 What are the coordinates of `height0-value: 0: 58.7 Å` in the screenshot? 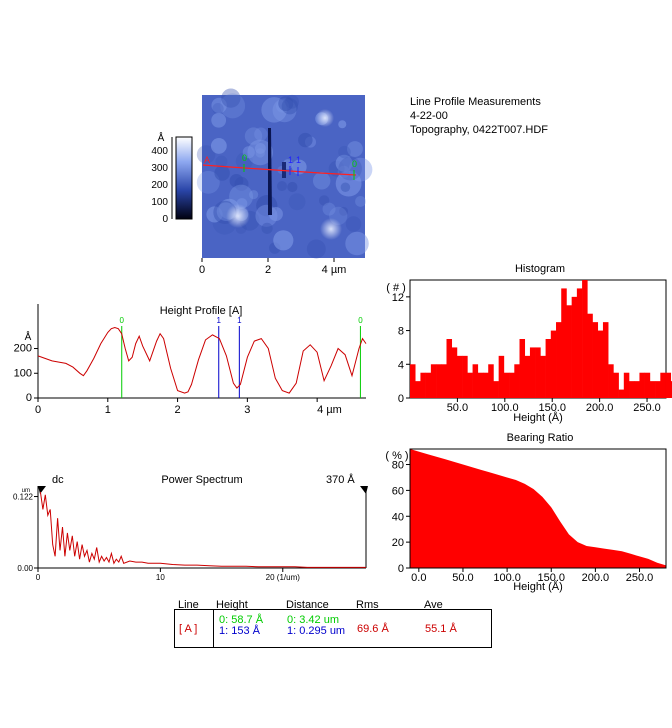 It's located at (241, 620).